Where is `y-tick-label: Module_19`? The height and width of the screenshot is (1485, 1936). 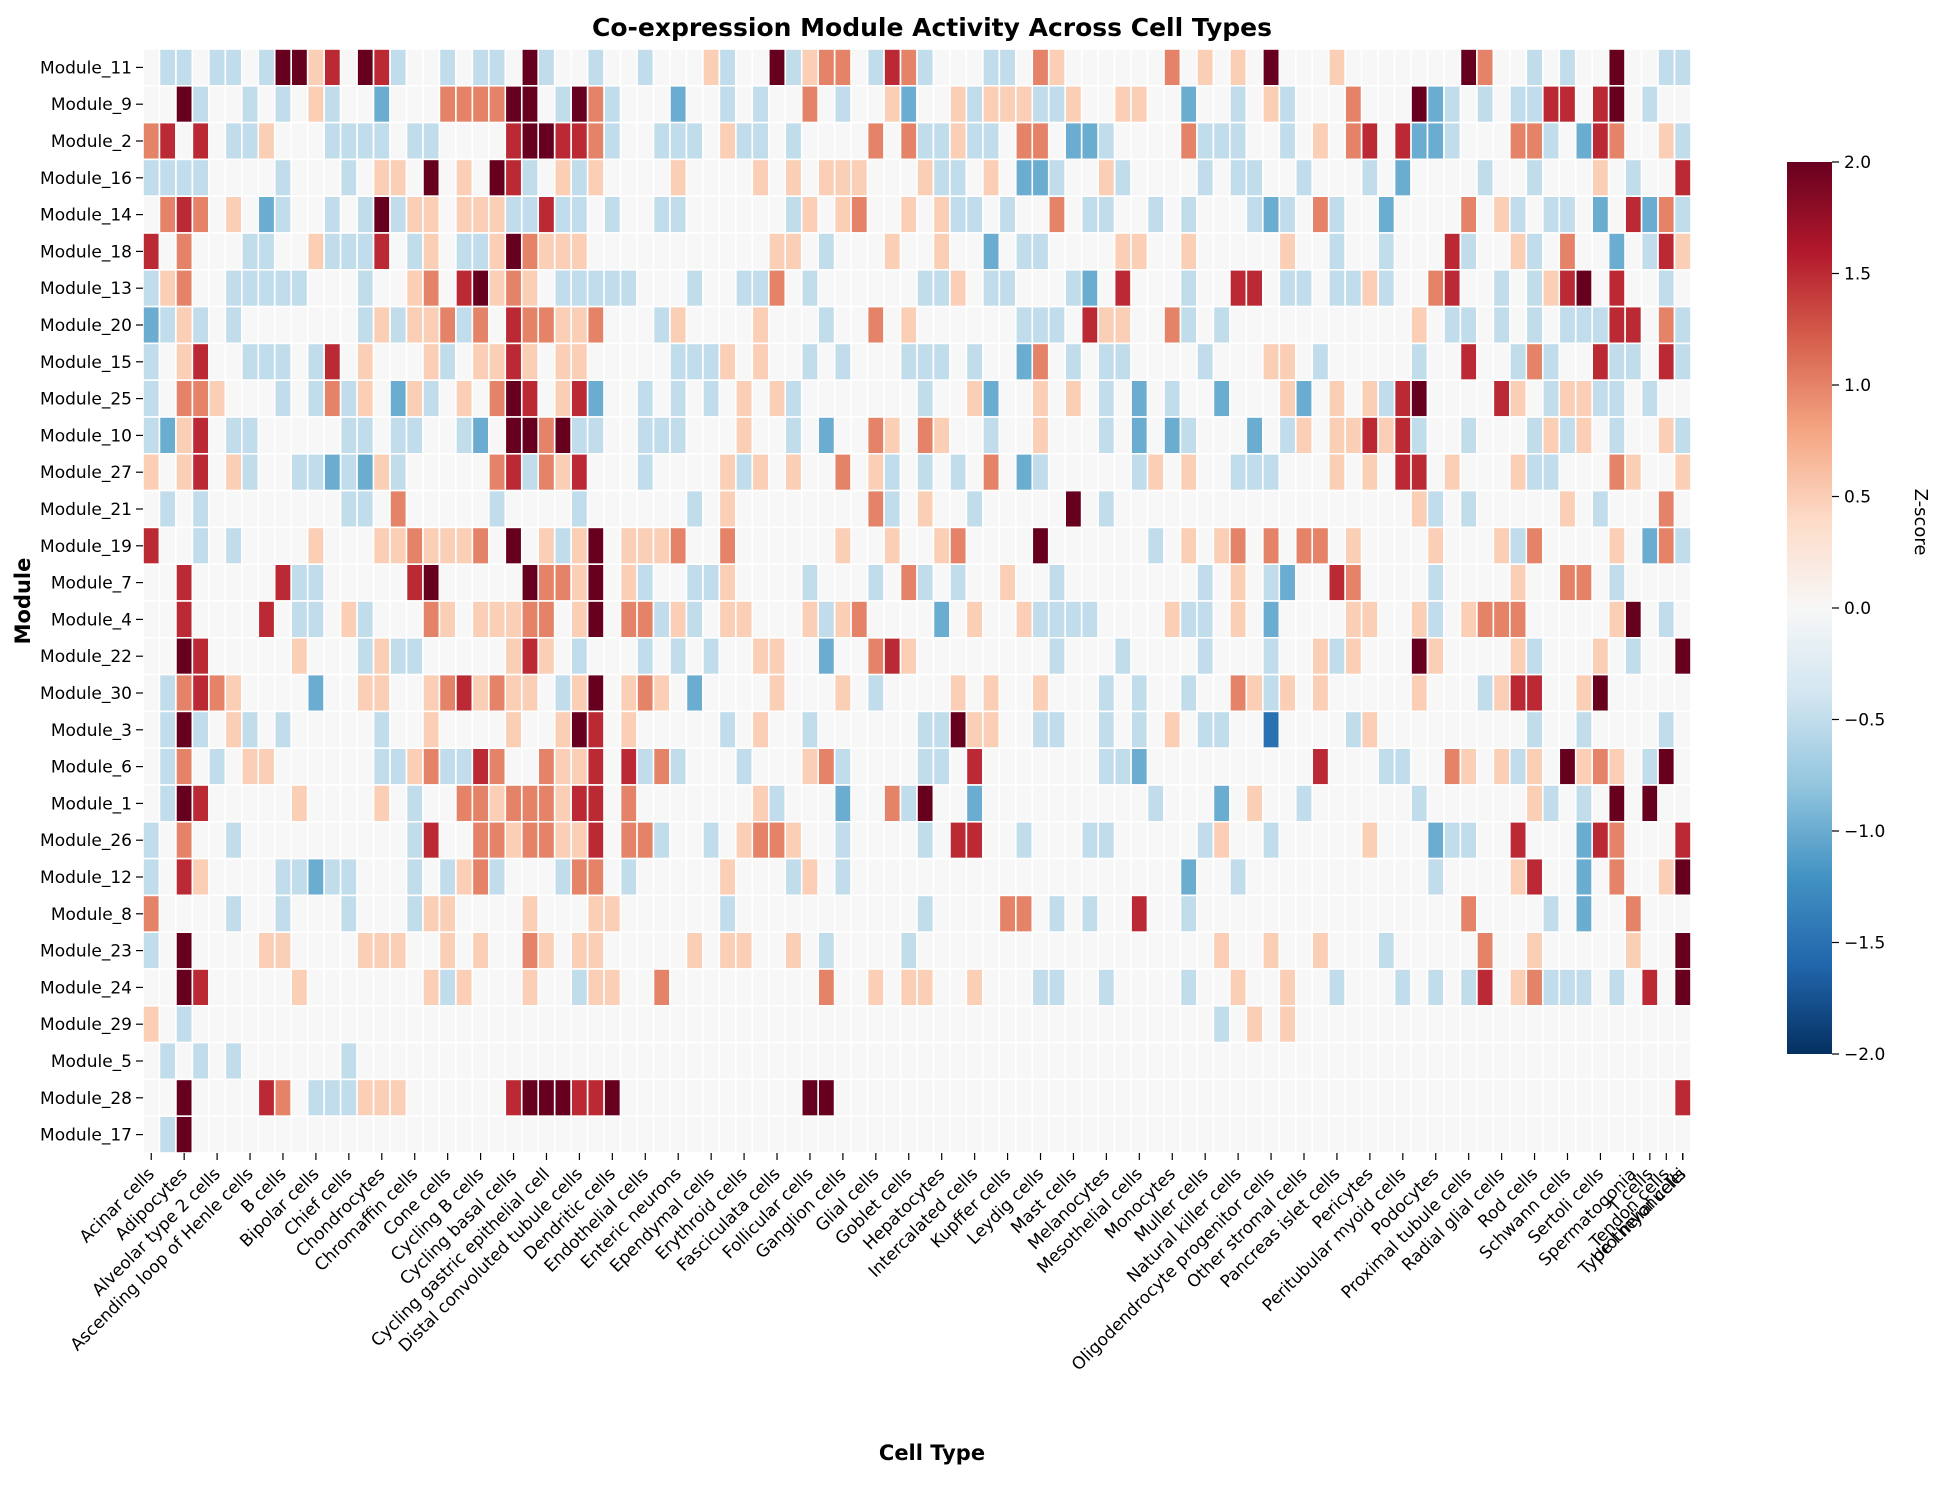
y-tick-label: Module_19 is located at coordinates (86, 547).